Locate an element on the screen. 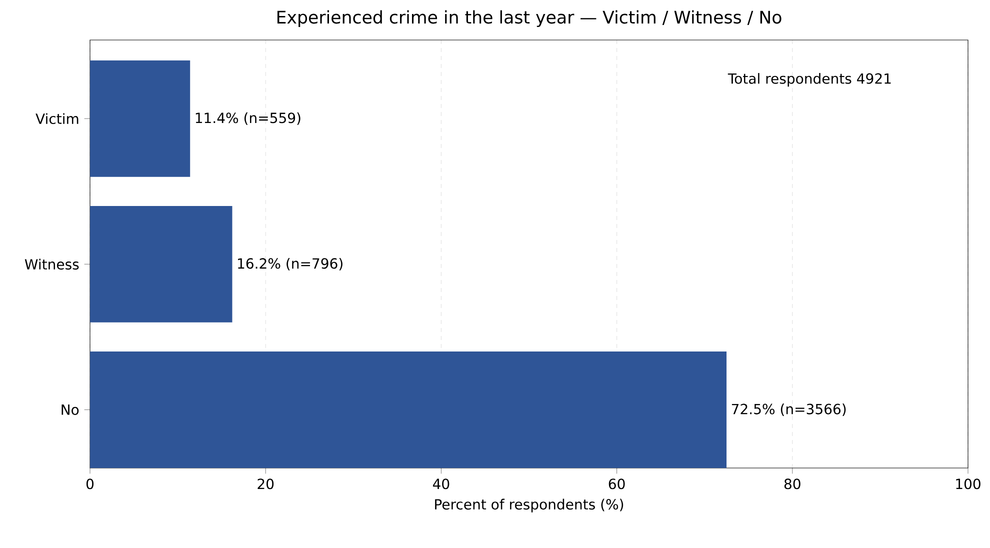  x-tick-label: 100 is located at coordinates (968, 484).